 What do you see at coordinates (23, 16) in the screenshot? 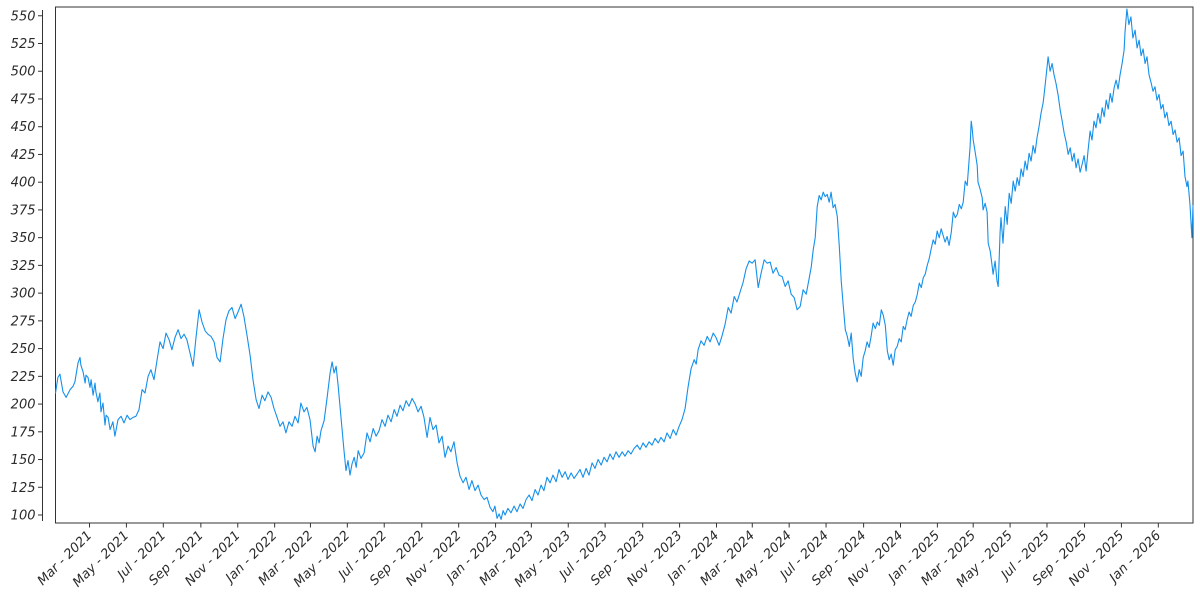
I see `y-tick-label: 550` at bounding box center [23, 16].